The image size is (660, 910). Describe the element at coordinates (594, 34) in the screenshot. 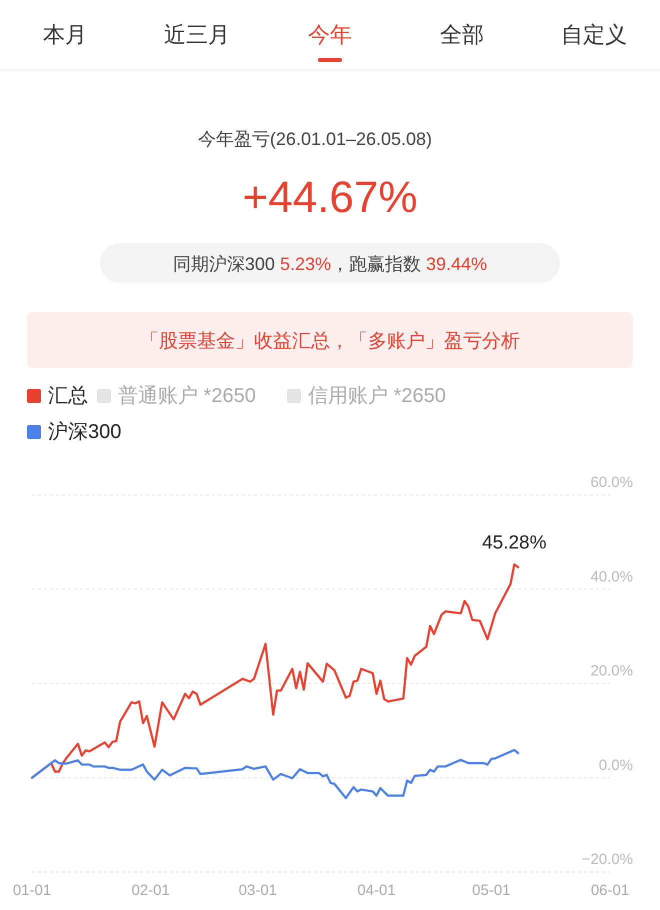

I see `text: 自定义` at that location.